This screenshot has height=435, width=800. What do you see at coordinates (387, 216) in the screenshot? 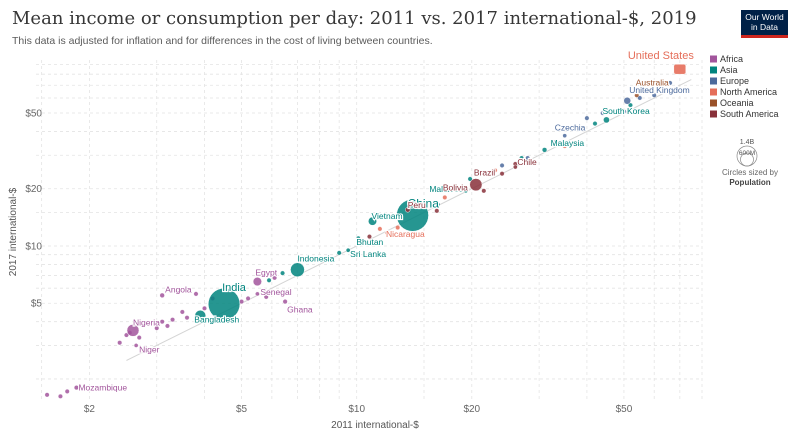
I see `point-label: Vietnam` at bounding box center [387, 216].